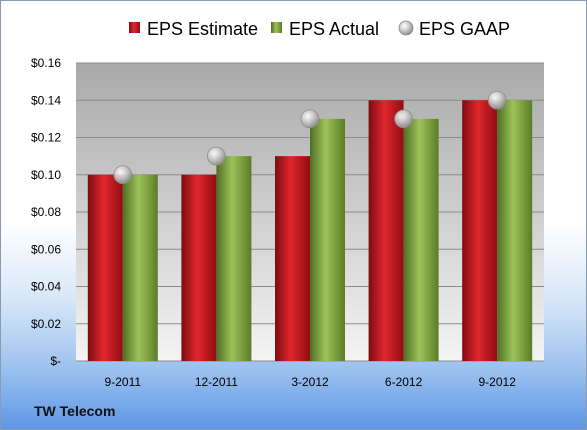 The width and height of the screenshot is (587, 430). What do you see at coordinates (464, 29) in the screenshot?
I see `legend-label-gaap: EPS GAAP` at bounding box center [464, 29].